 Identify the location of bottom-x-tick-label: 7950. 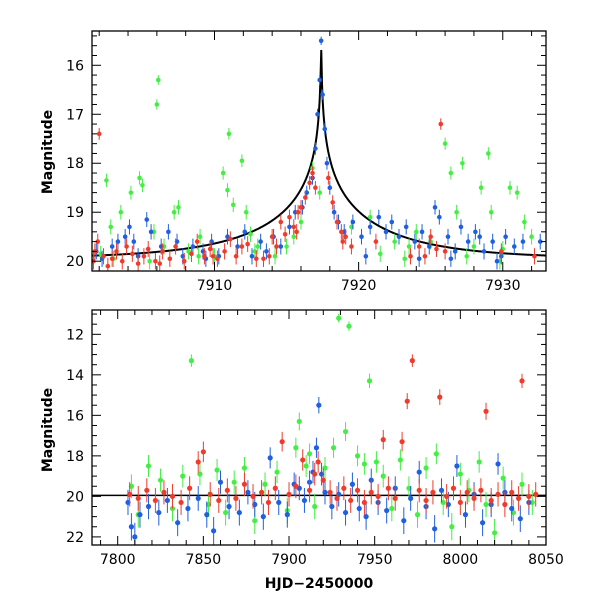
(375, 560).